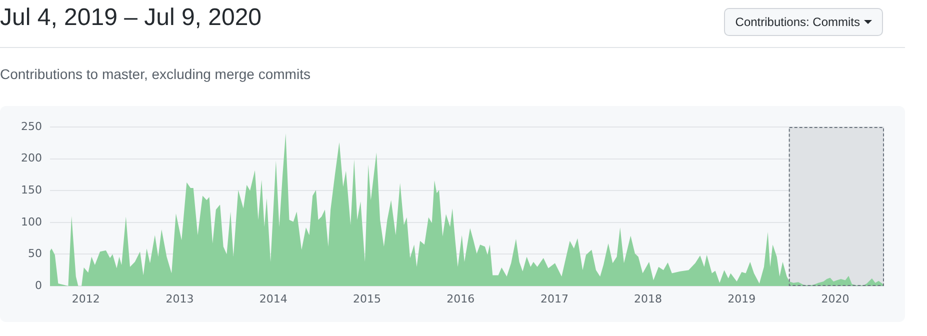  Describe the element at coordinates (31, 158) in the screenshot. I see `y-tick-label: 200` at that location.